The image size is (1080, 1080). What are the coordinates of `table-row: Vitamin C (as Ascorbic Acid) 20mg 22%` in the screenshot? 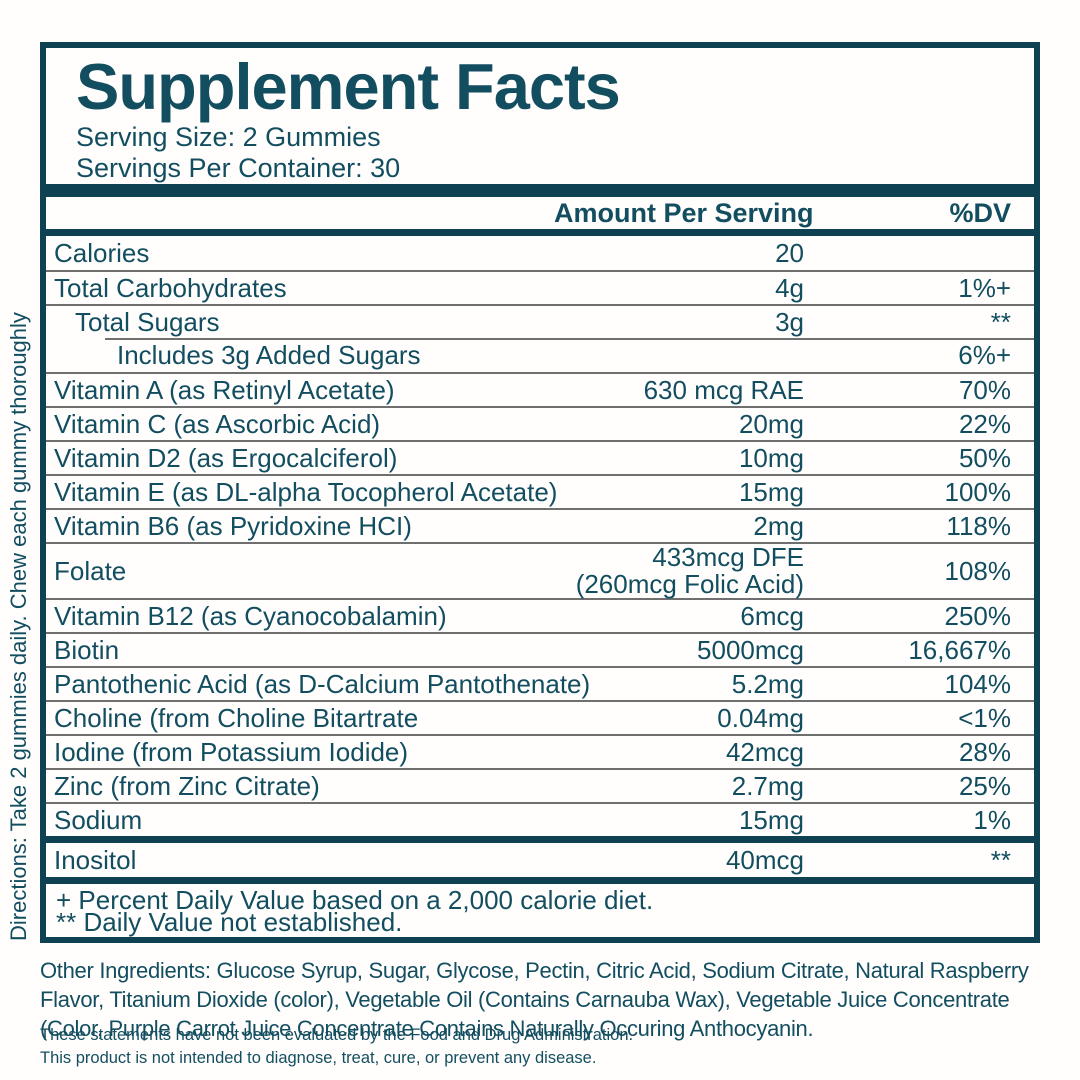 It's located at (540, 423).